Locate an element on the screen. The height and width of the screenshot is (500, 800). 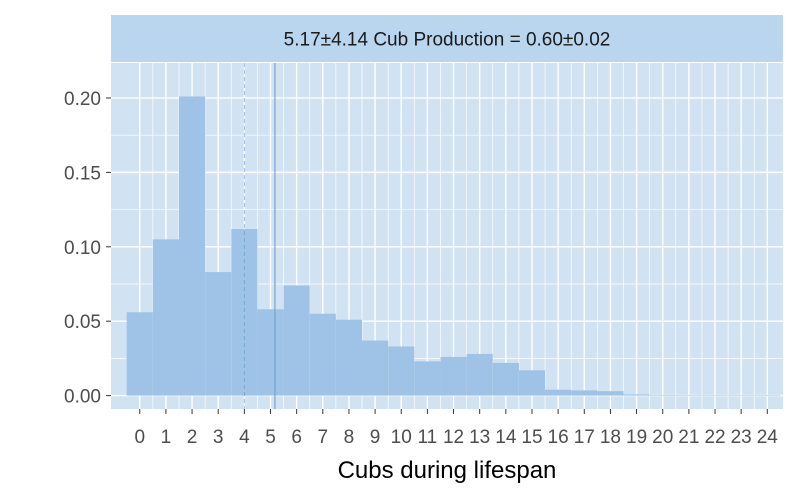
x-tick-label: 6 is located at coordinates (296, 437).